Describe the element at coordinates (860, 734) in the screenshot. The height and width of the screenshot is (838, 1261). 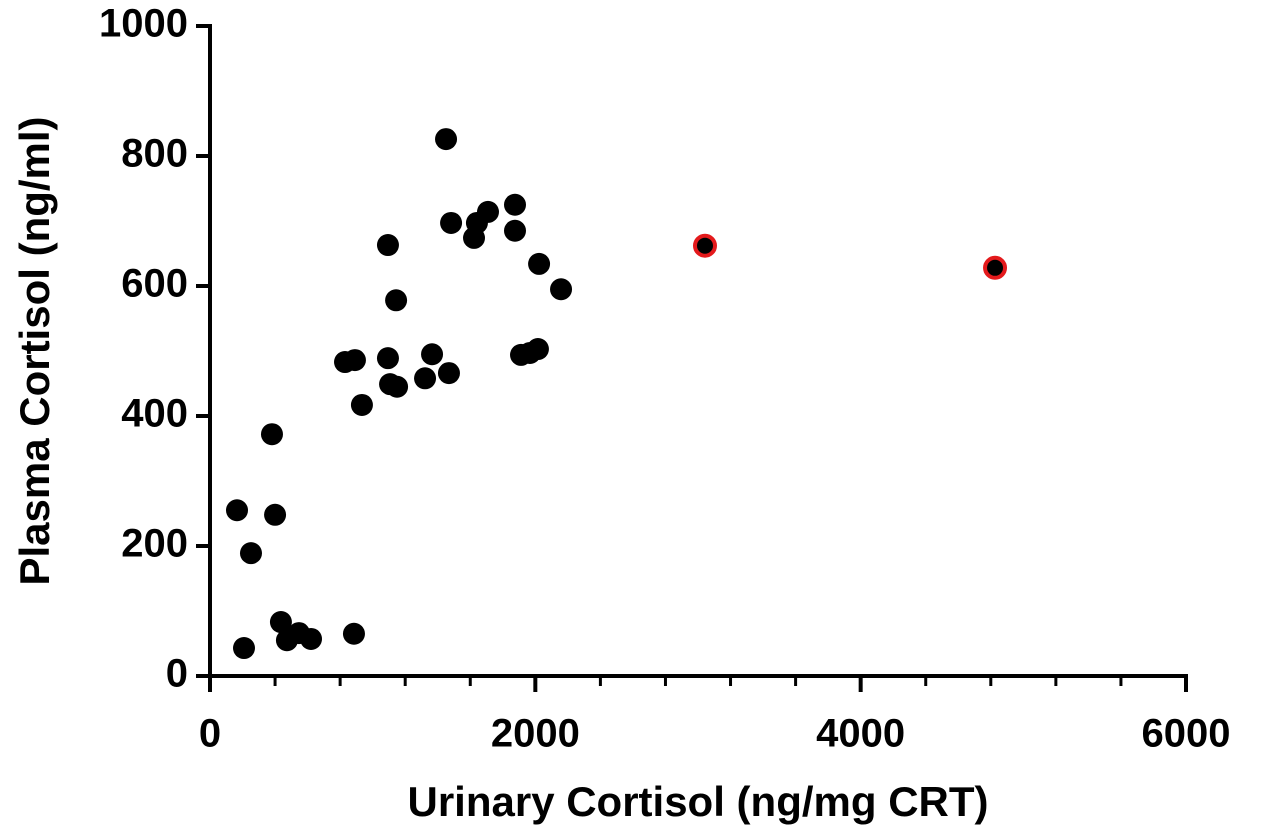
I see `x-tick-label: 4000` at that location.